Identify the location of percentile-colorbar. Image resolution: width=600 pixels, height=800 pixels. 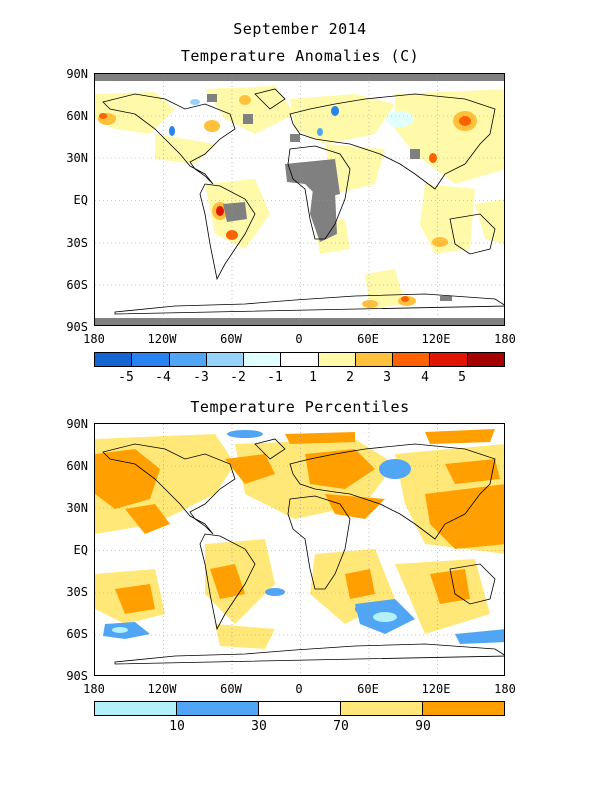
(299, 708).